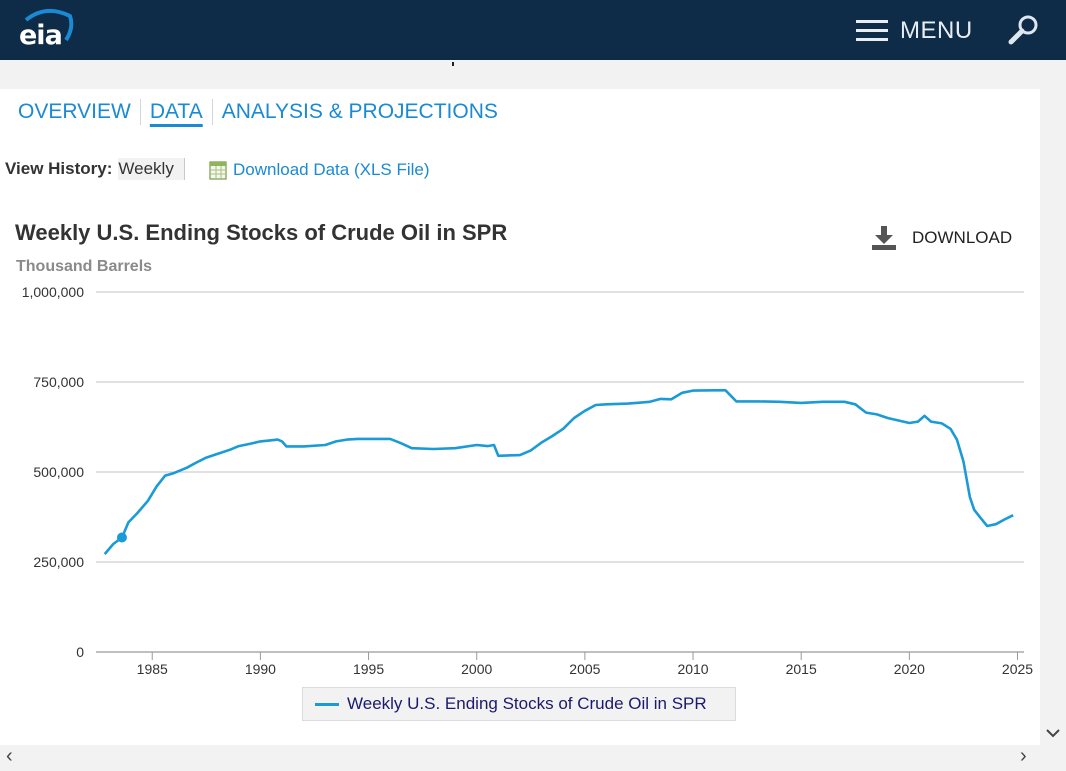 The width and height of the screenshot is (1066, 771). What do you see at coordinates (84, 266) in the screenshot?
I see `chart-subtitle: Thousand Barrels` at bounding box center [84, 266].